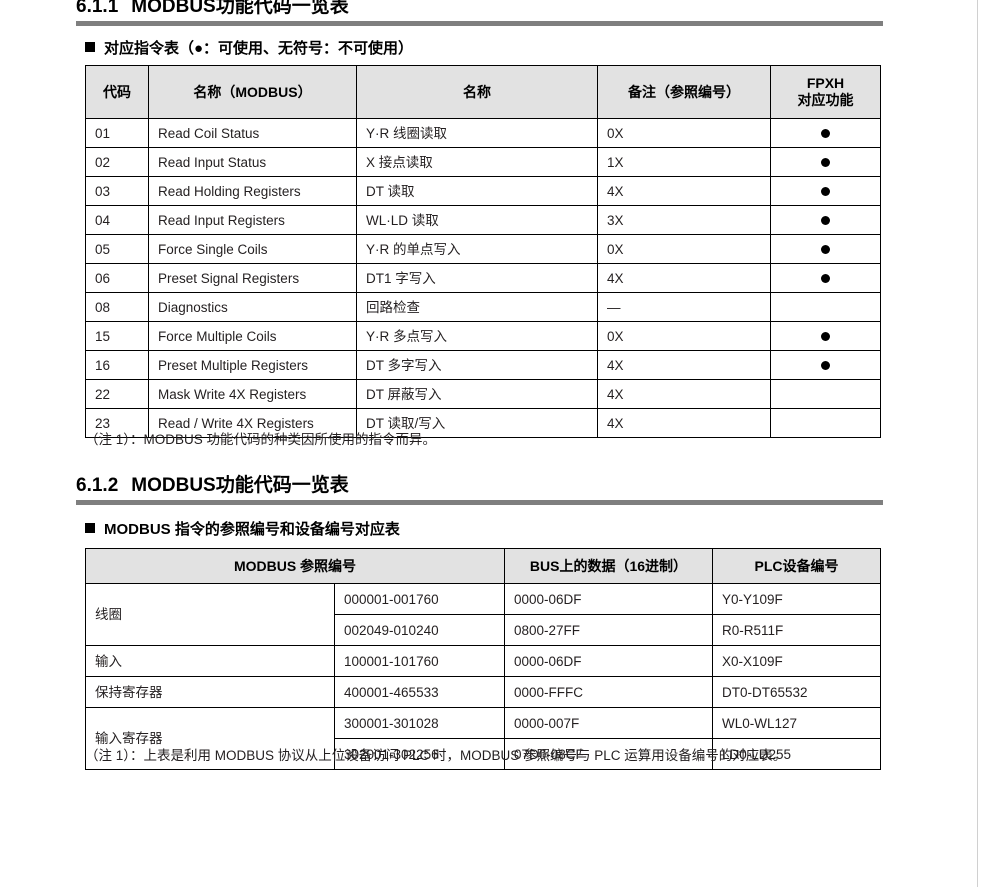  Describe the element at coordinates (252, 394) in the screenshot. I see `cell-modbus-name: Mask Write 4X Registers` at that location.